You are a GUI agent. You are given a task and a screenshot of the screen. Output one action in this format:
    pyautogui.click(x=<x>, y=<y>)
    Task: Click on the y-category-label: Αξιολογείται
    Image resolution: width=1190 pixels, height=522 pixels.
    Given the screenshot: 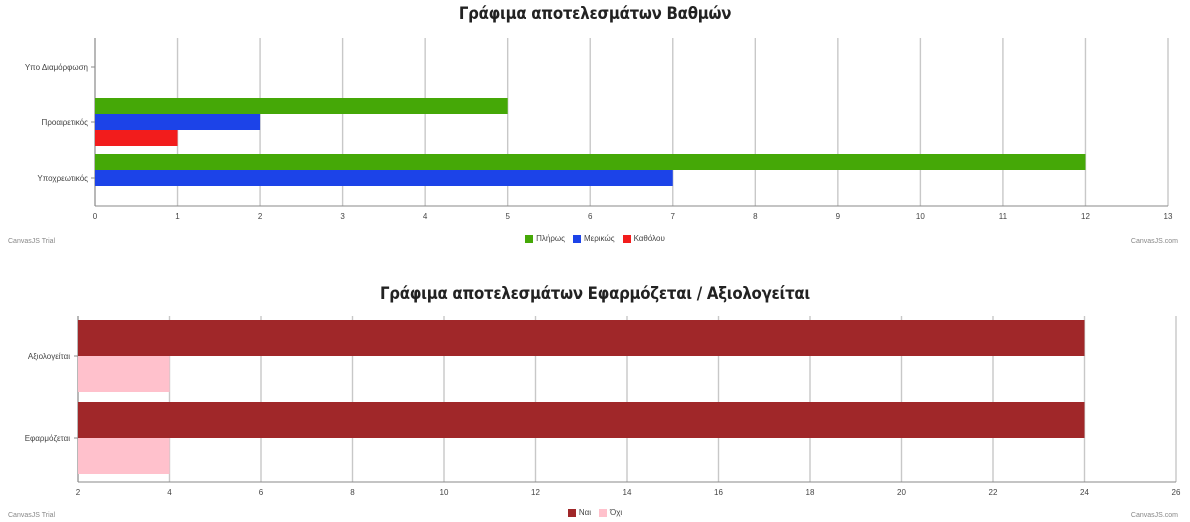 What is the action you would take?
    pyautogui.click(x=49, y=356)
    